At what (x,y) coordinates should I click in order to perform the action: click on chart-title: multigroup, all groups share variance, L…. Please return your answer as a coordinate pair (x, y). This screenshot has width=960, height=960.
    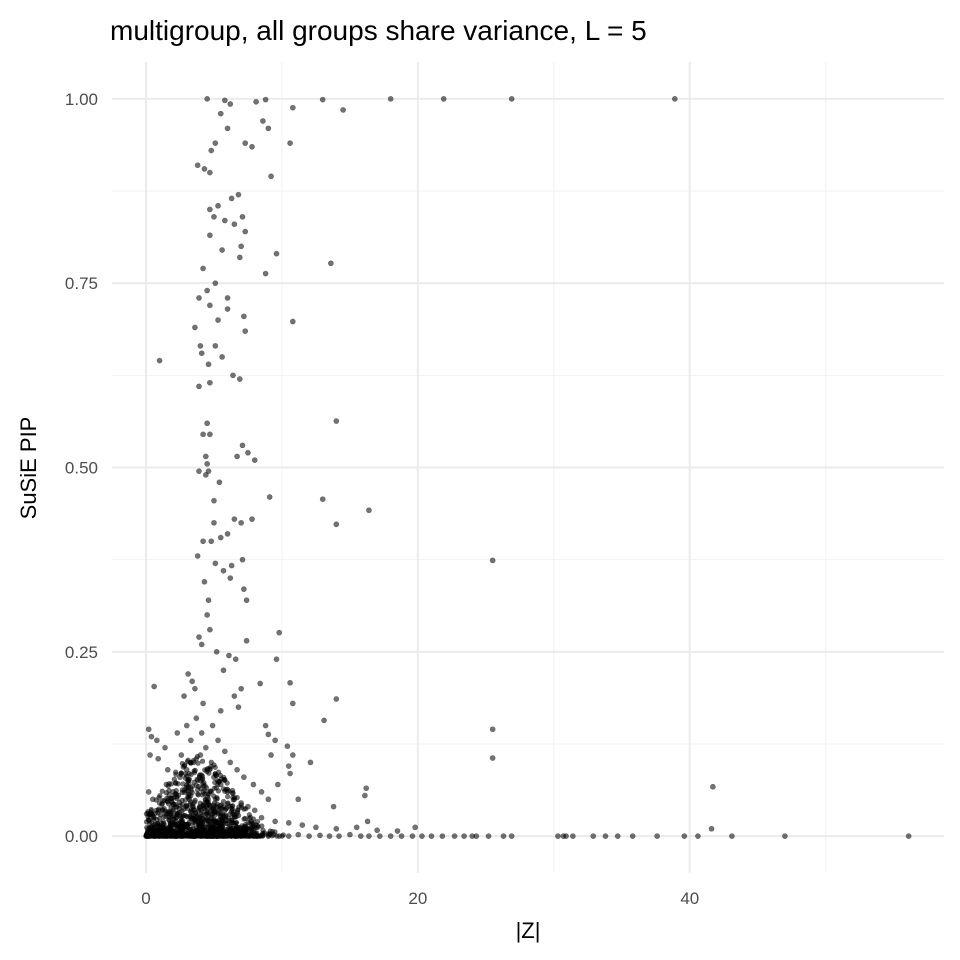
    Looking at the image, I should click on (378, 30).